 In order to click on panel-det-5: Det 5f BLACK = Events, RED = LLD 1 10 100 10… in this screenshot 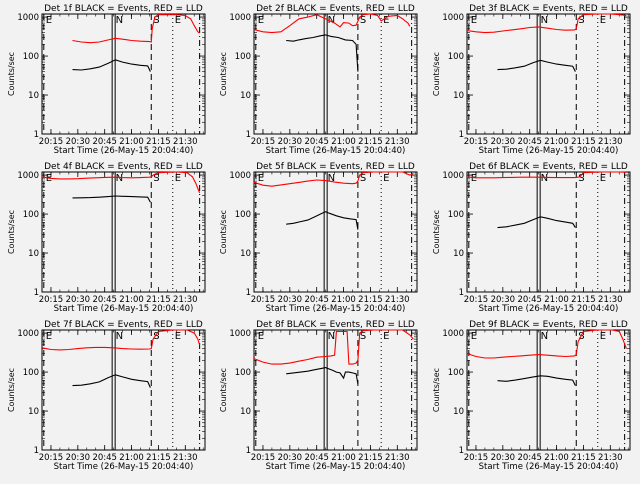, I will do `click(318, 238)`.